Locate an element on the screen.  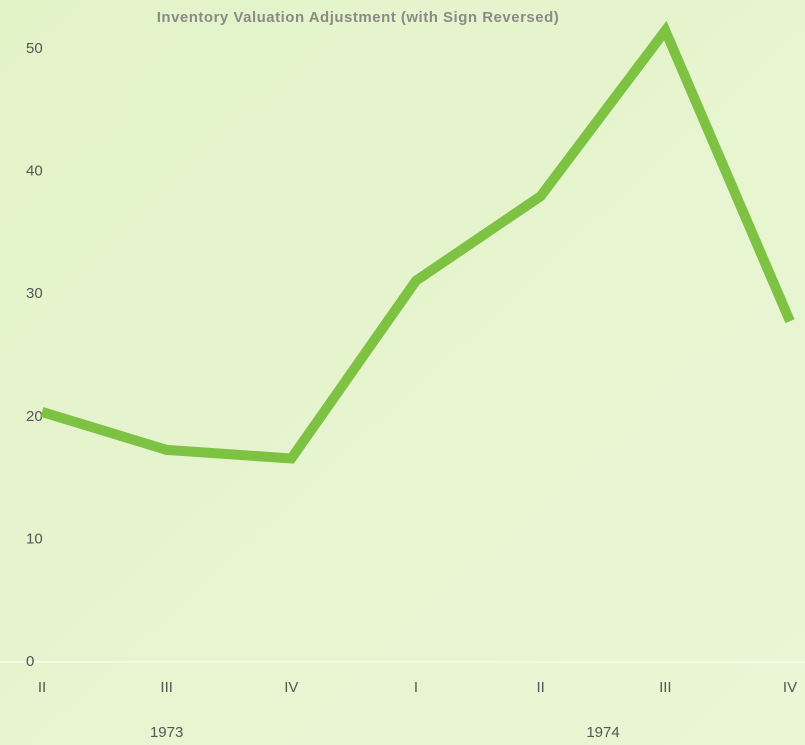
y-tick-label: 20 is located at coordinates (34, 416).